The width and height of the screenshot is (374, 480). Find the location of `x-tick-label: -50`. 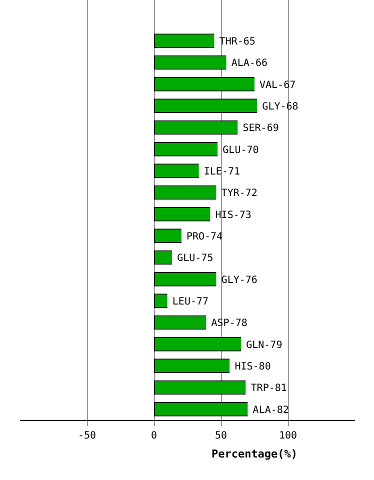

x-tick-label: -50 is located at coordinates (87, 436).